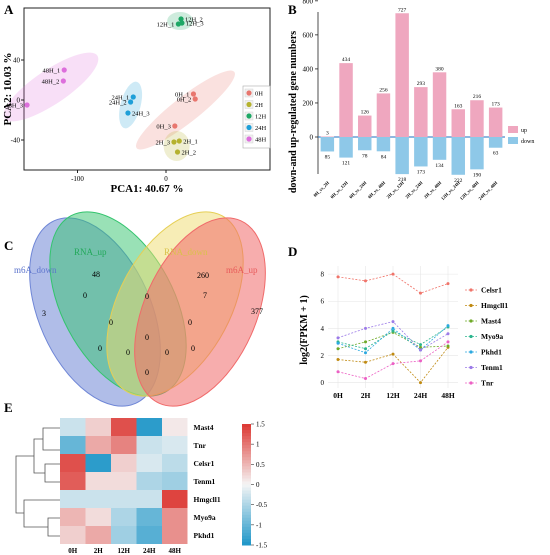  Describe the element at coordinates (402, 10) in the screenshot. I see `bar-up-value: 727` at that location.